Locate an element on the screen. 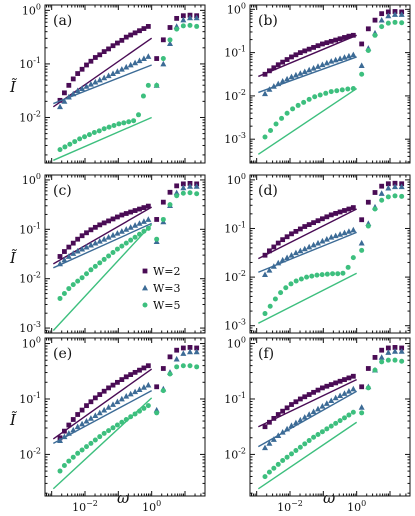  y-tick-label: 10-1 is located at coordinates (235, 227).